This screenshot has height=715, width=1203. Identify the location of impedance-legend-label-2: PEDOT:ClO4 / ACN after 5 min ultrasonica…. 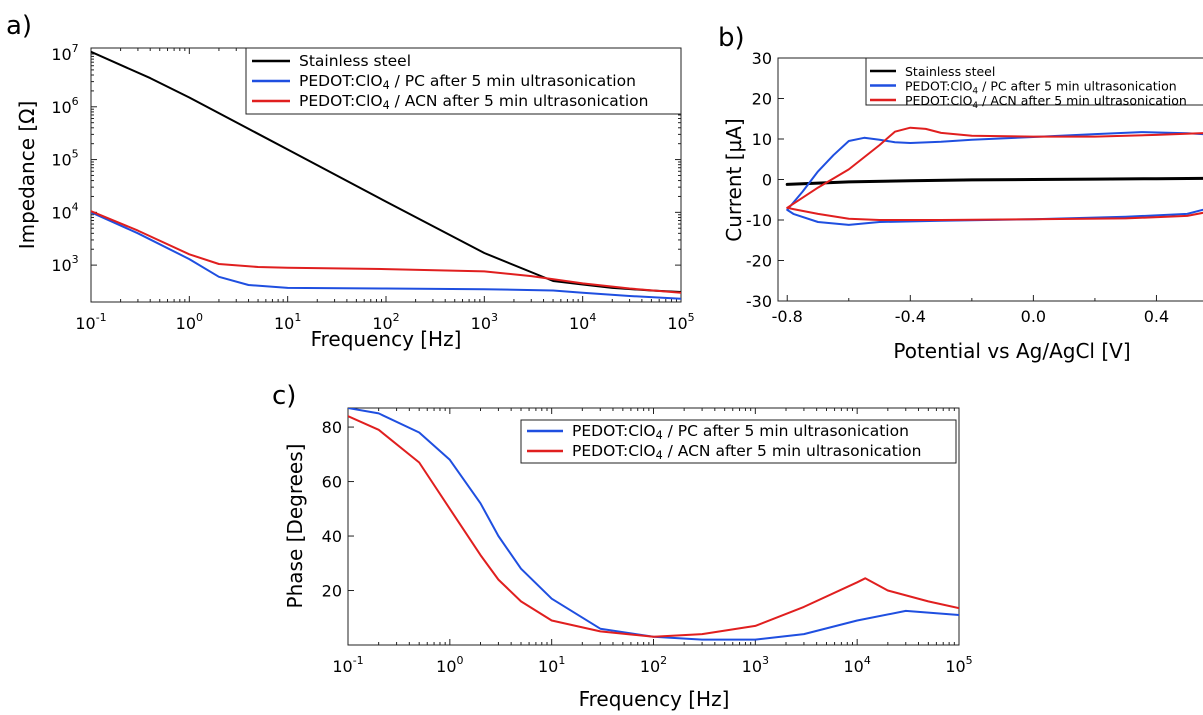
(473, 102).